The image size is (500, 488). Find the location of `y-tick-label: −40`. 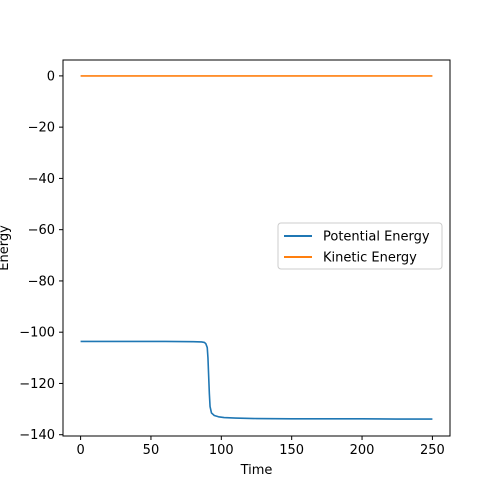

y-tick-label: −40 is located at coordinates (41, 179).